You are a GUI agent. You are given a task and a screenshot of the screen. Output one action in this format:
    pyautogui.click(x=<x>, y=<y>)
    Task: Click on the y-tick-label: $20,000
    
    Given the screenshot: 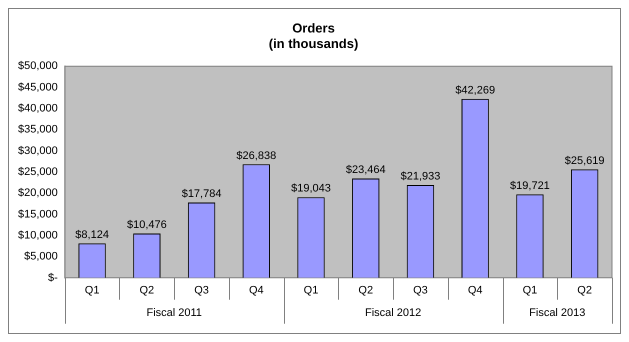 What is the action you would take?
    pyautogui.click(x=38, y=193)
    